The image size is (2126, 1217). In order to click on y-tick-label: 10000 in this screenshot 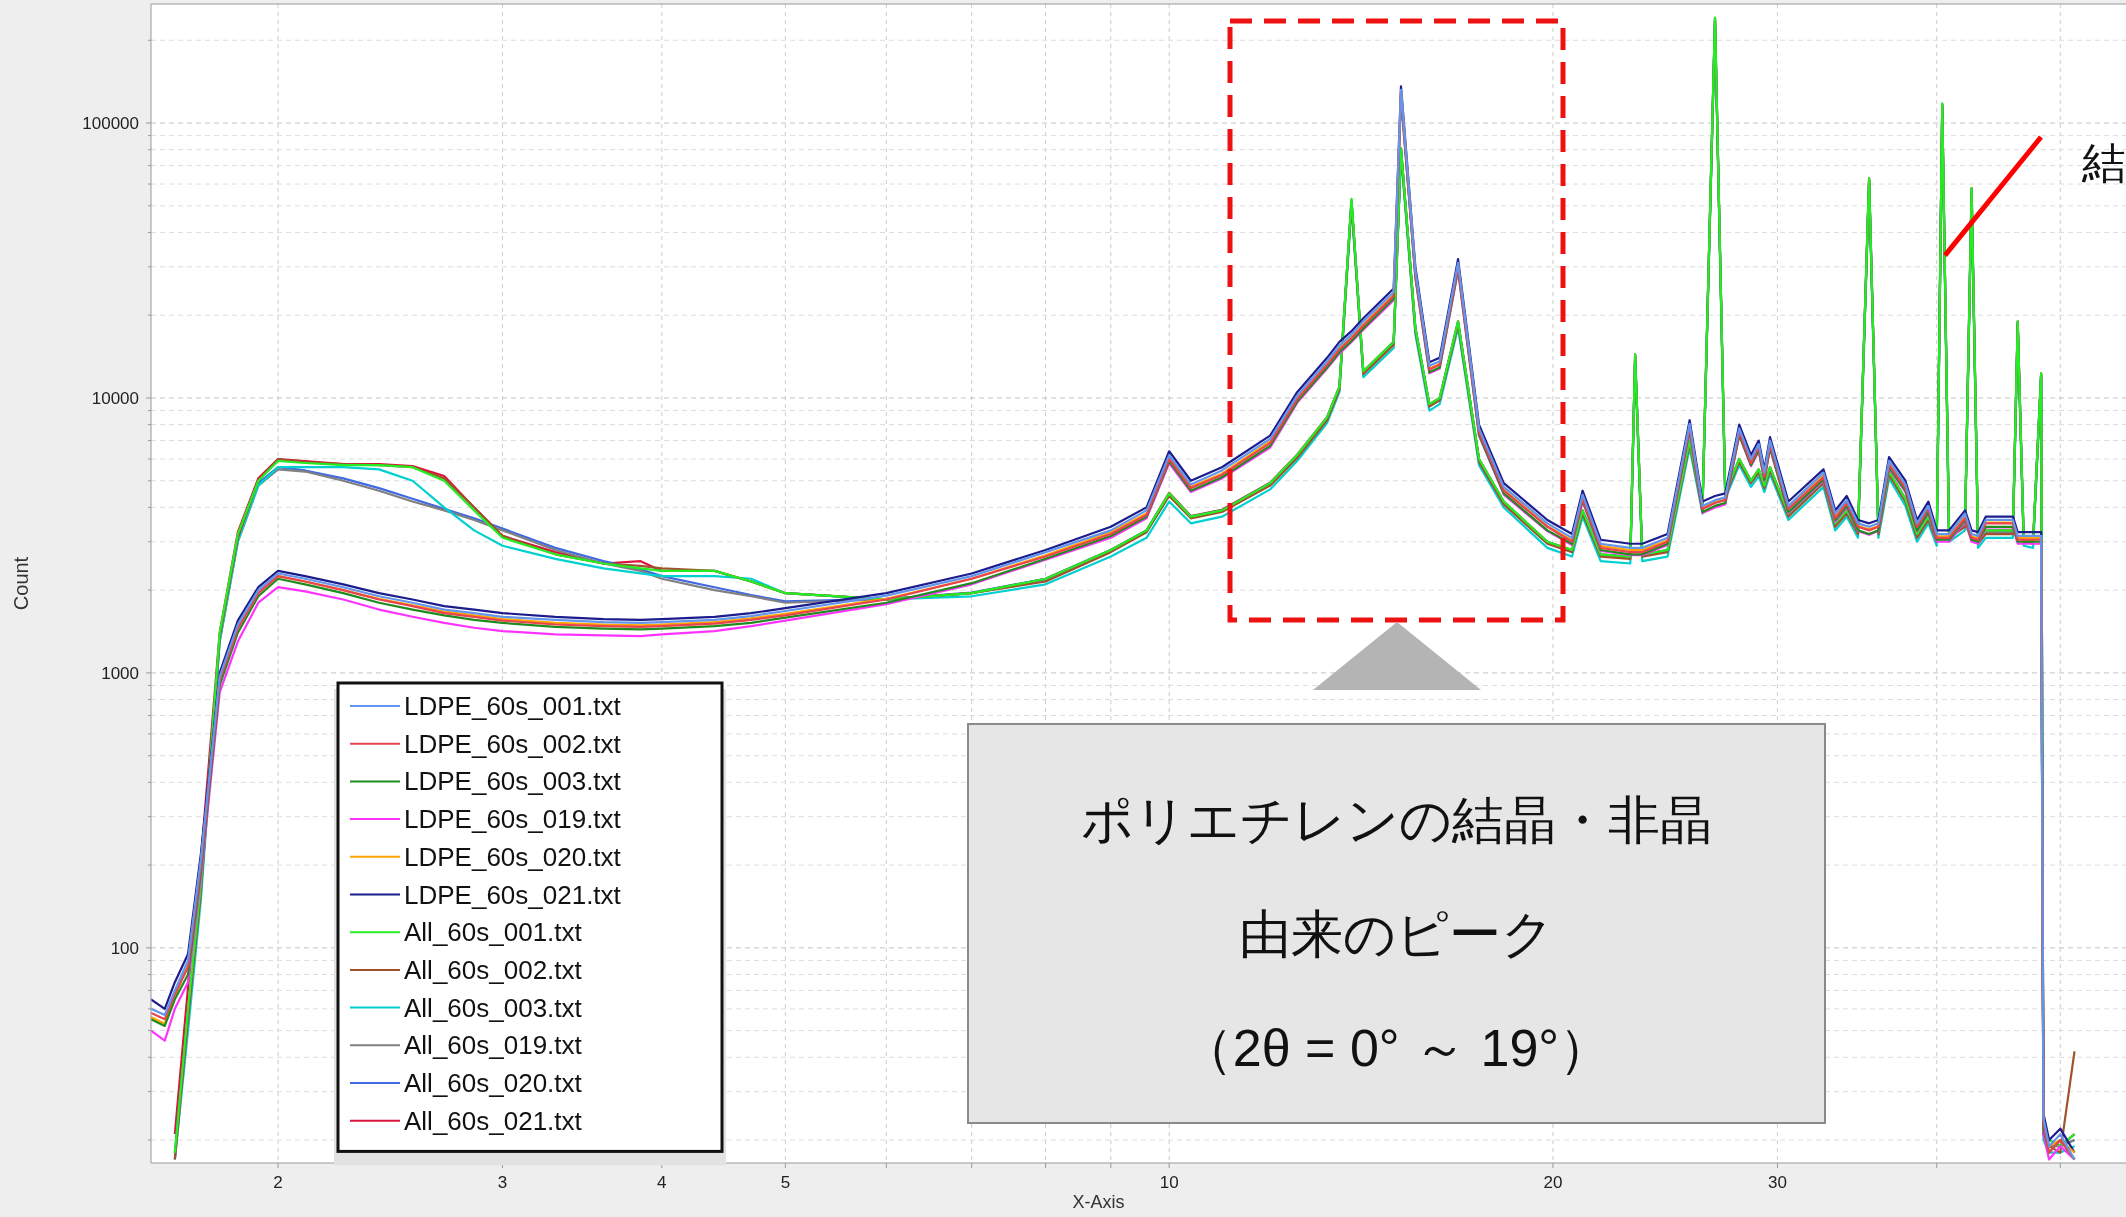, I will do `click(115, 398)`.